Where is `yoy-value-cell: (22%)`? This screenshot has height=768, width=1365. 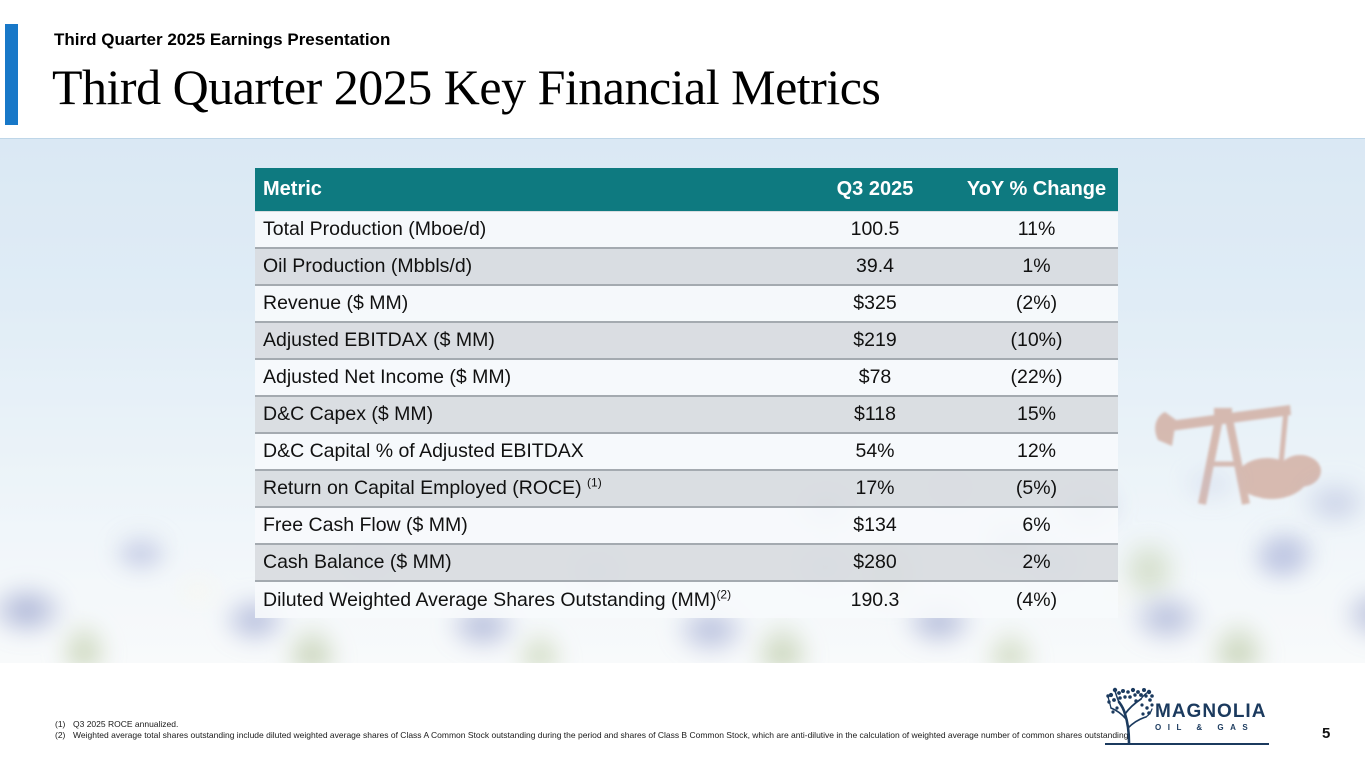 yoy-value-cell: (22%) is located at coordinates (1036, 377).